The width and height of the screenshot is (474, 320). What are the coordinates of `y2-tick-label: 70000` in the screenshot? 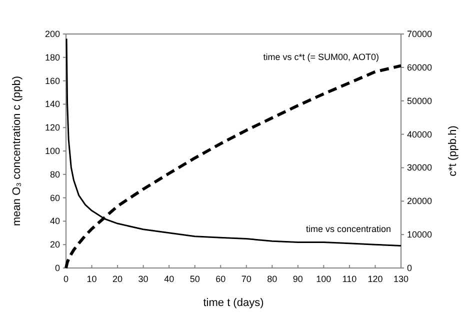 It's located at (419, 34).